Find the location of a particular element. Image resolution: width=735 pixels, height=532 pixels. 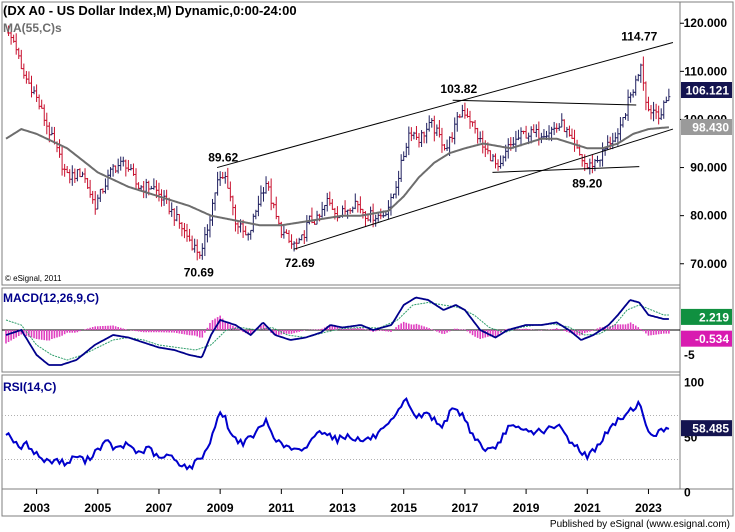

x-tick-label: 2007 is located at coordinates (159, 508).